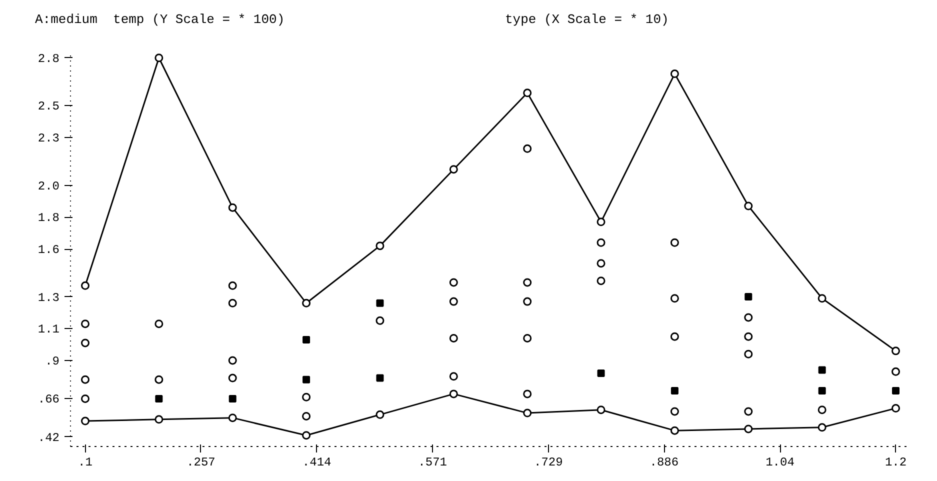 This screenshot has width=937, height=481. Describe the element at coordinates (49, 59) in the screenshot. I see `y-tick-label: 2.8` at that location.